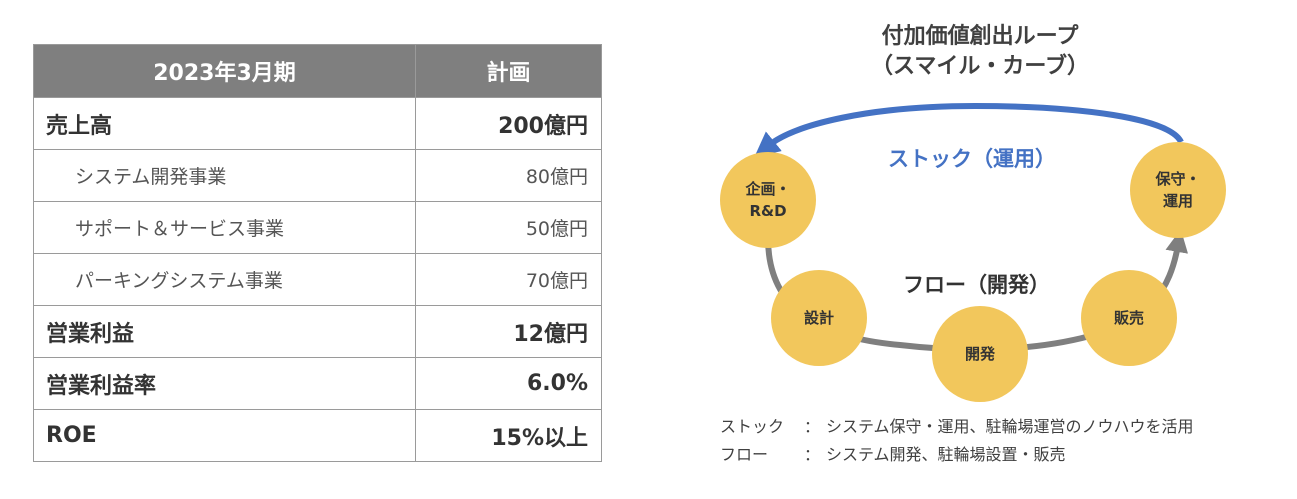  What do you see at coordinates (224, 383) in the screenshot?
I see `row-label: 営業利益率` at bounding box center [224, 383].